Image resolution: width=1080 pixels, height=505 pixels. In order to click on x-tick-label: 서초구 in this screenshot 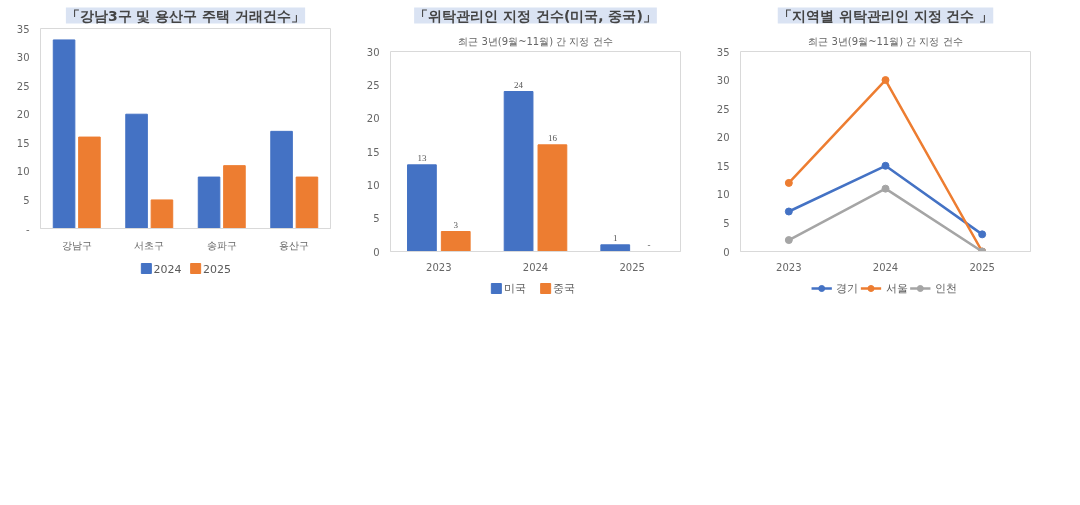, I will do `click(149, 245)`.